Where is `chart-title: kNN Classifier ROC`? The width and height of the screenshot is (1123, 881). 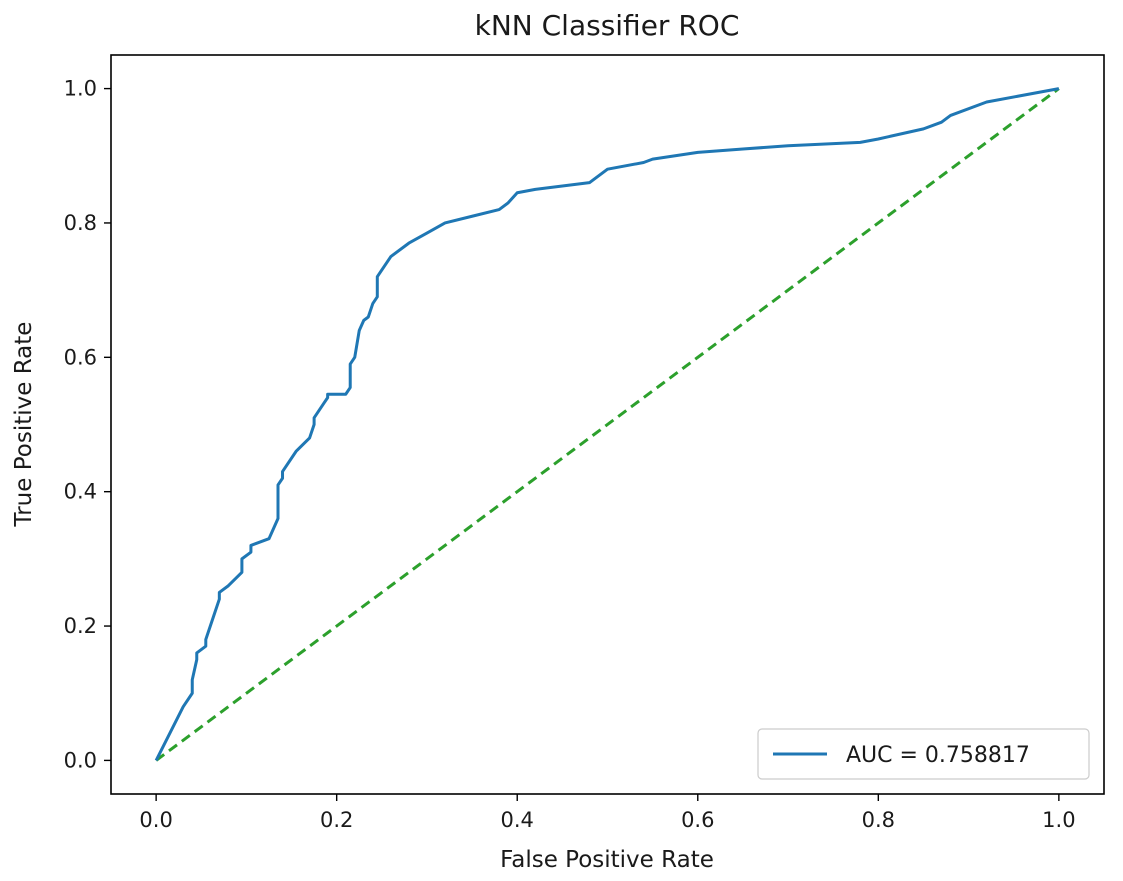 chart-title: kNN Classifier ROC is located at coordinates (607, 25).